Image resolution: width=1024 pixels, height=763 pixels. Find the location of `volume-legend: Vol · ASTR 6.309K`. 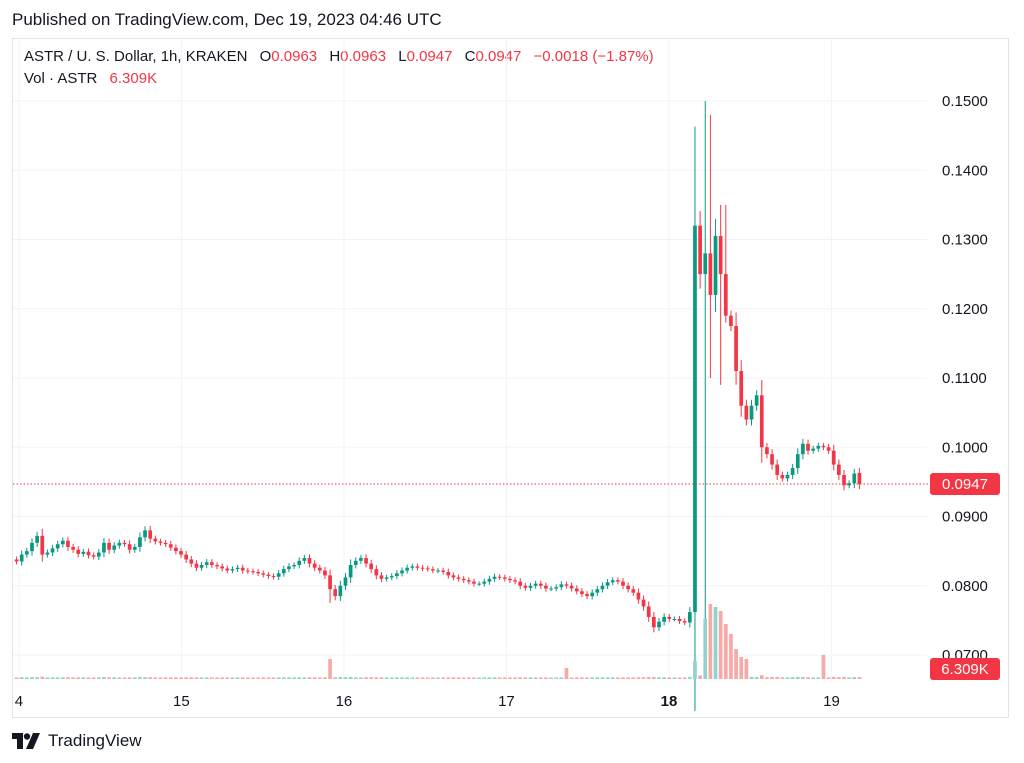

volume-legend: Vol · ASTR 6.309K is located at coordinates (90, 78).